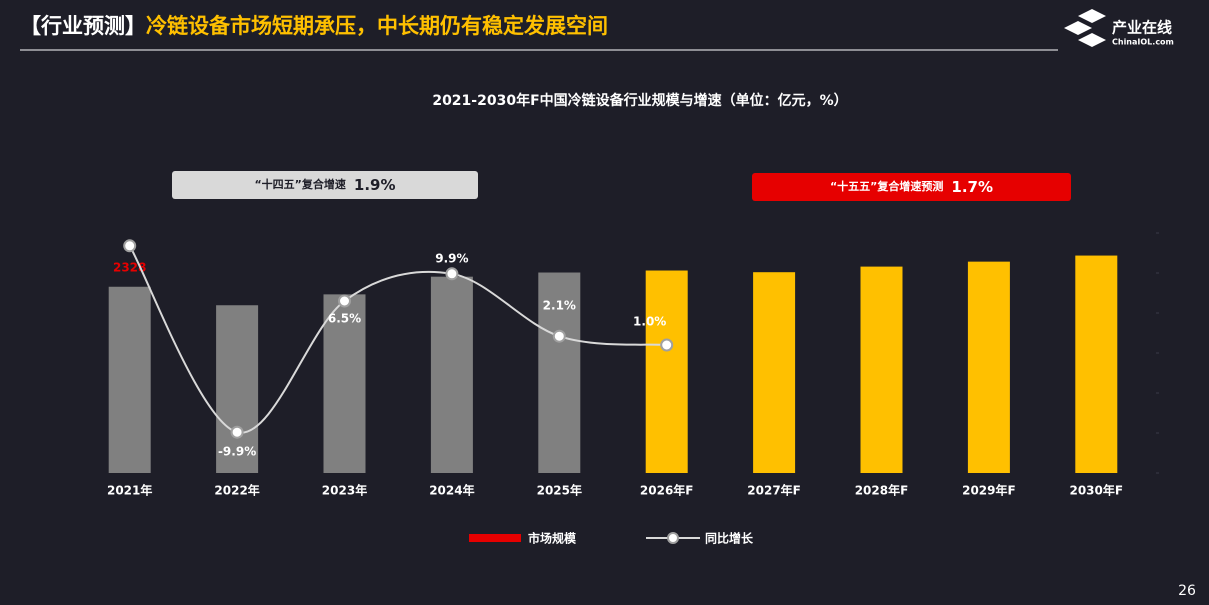 The width and height of the screenshot is (1209, 605). Describe the element at coordinates (972, 187) in the screenshot. I see `annotation-value: 1.7%` at that location.